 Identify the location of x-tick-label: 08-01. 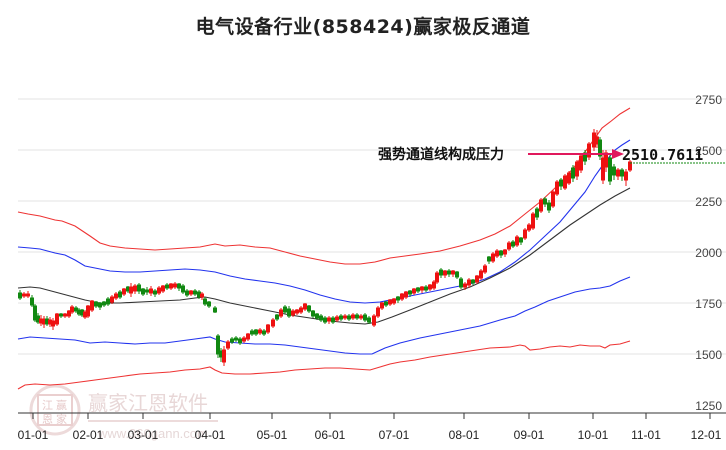
(464, 435).